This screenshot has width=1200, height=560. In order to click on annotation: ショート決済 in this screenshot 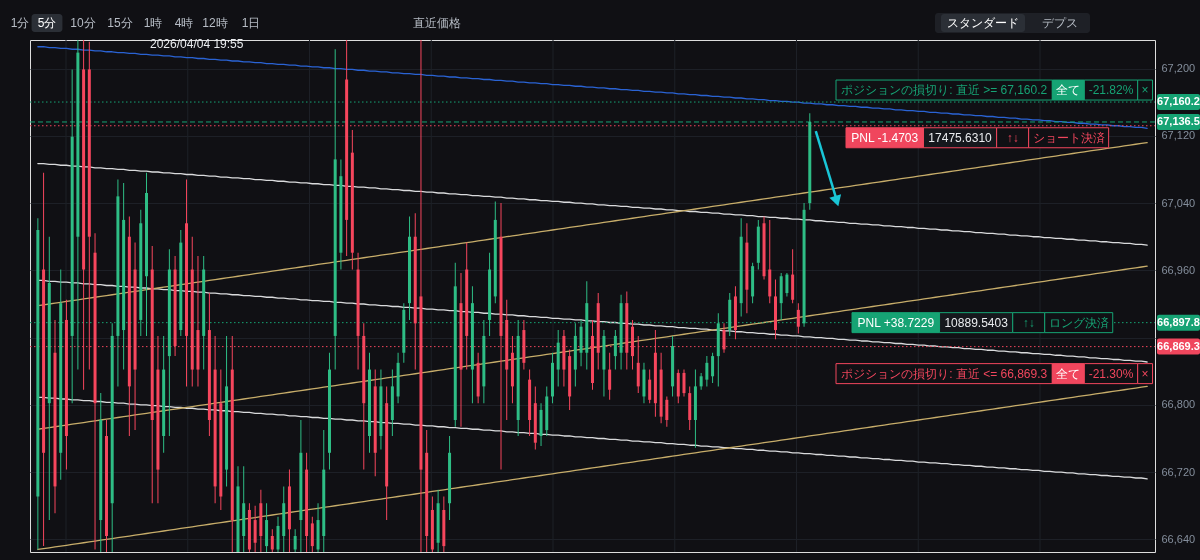, I will do `click(1068, 137)`.